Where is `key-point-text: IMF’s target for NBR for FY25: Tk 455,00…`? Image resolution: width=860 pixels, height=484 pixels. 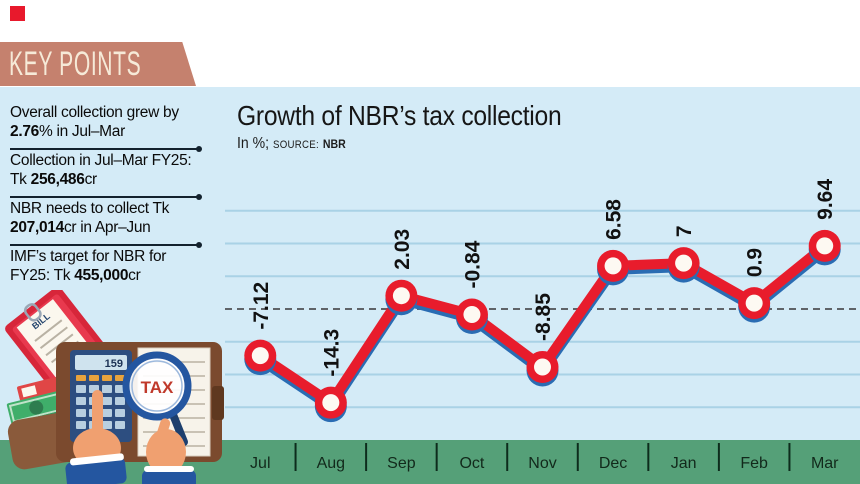
key-point-text: IMF’s target for NBR for FY25: Tk 455,00… is located at coordinates (88, 266).